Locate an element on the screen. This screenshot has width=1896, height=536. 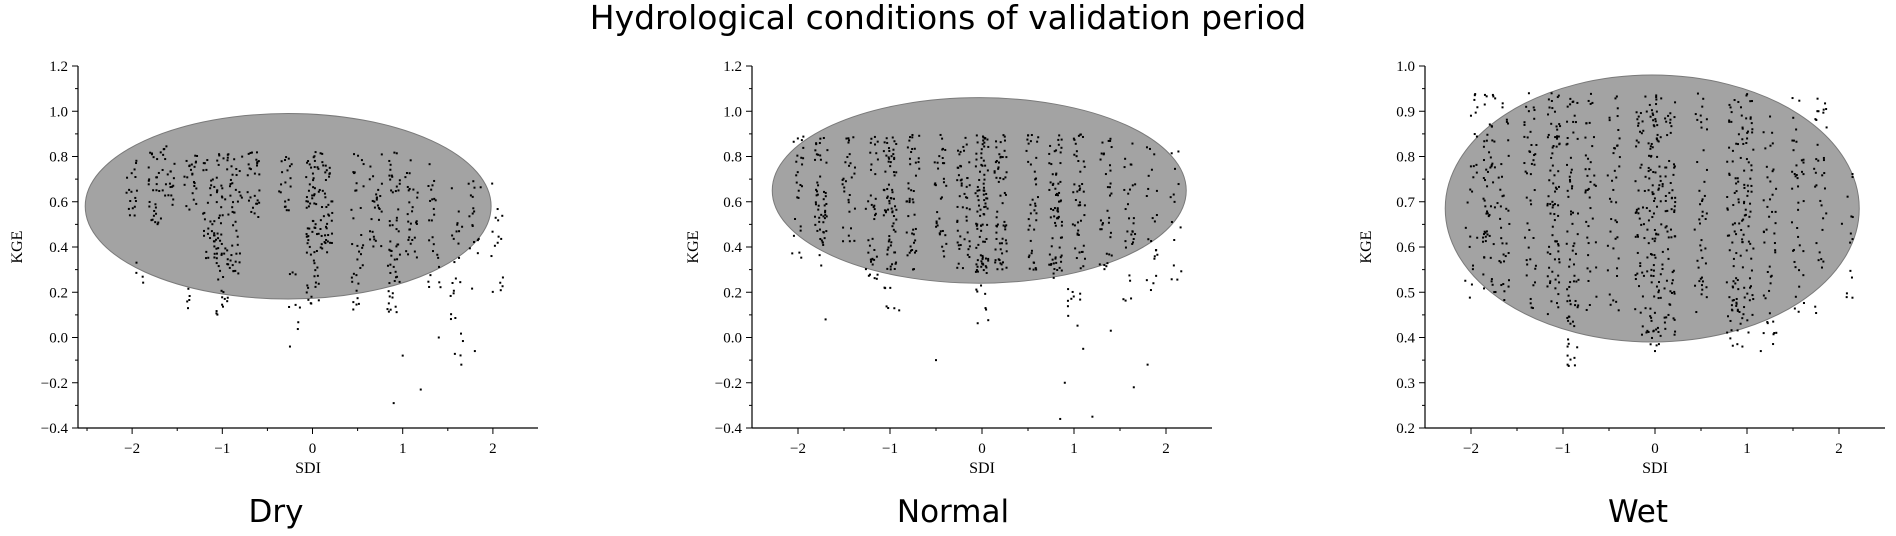
y-tick-label: 0.4 is located at coordinates (1405, 339).